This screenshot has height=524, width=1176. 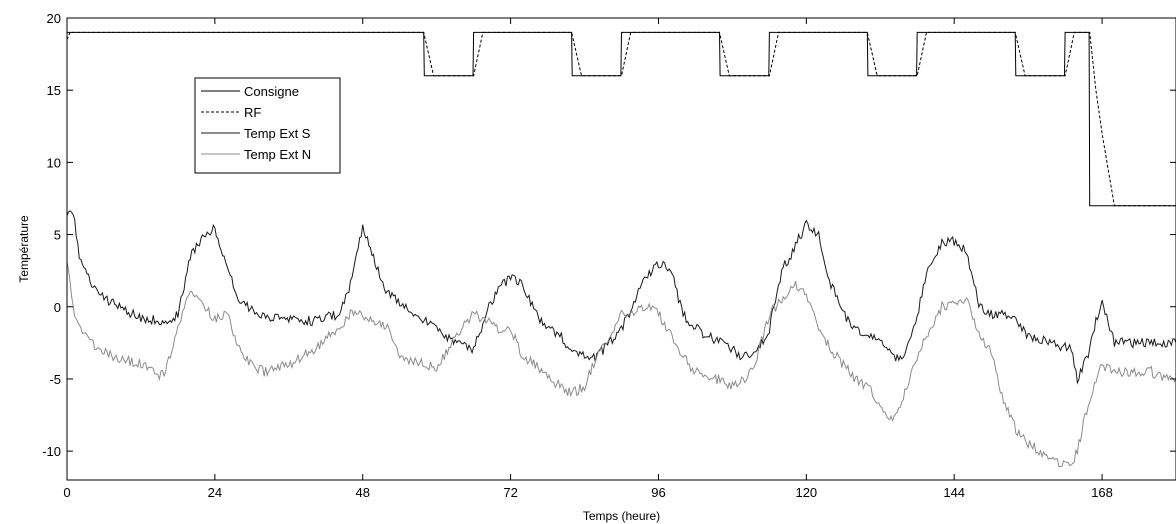 What do you see at coordinates (24, 249) in the screenshot?
I see `y-axis-label: Température` at bounding box center [24, 249].